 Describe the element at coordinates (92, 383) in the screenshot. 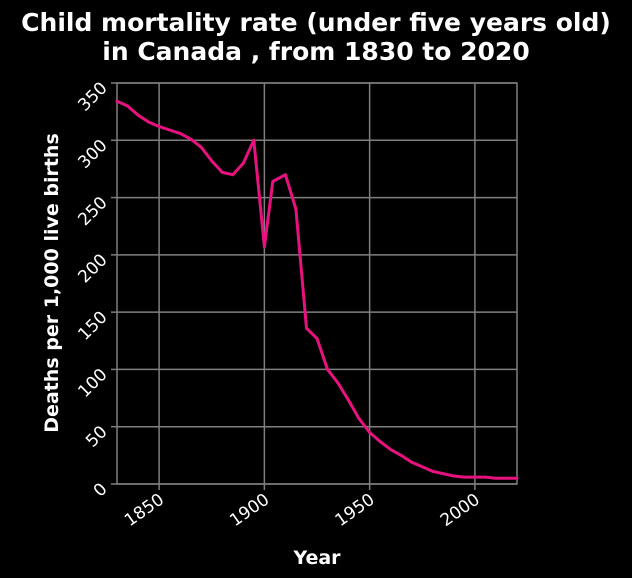

I see `y-tick-label: 100` at that location.